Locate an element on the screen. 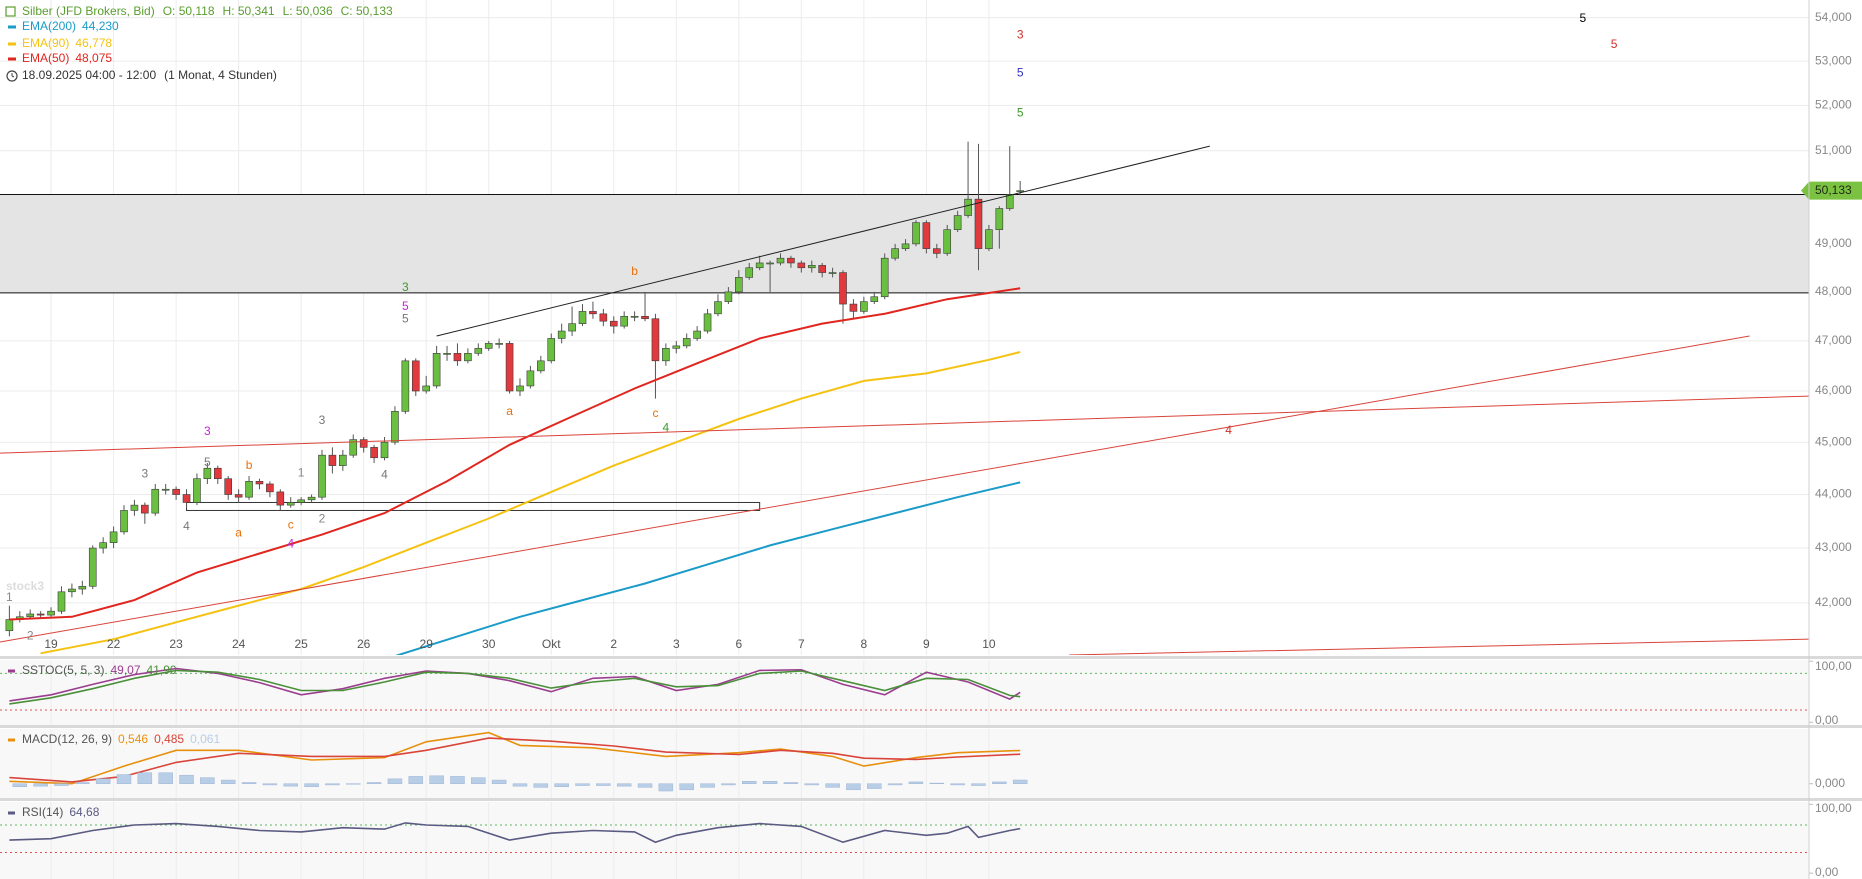 This screenshot has height=879, width=1862. ohlc-value: C: 50,133 is located at coordinates (367, 11).